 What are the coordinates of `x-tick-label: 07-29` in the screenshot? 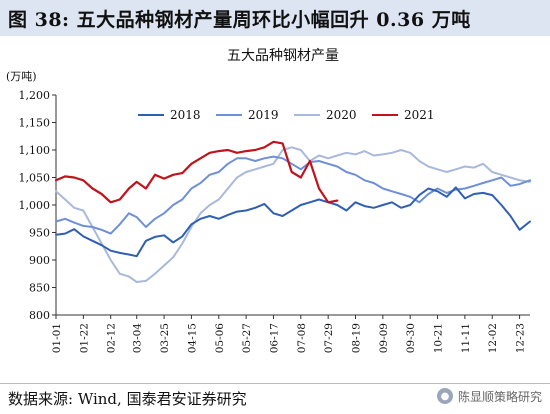 It's located at (329, 338).